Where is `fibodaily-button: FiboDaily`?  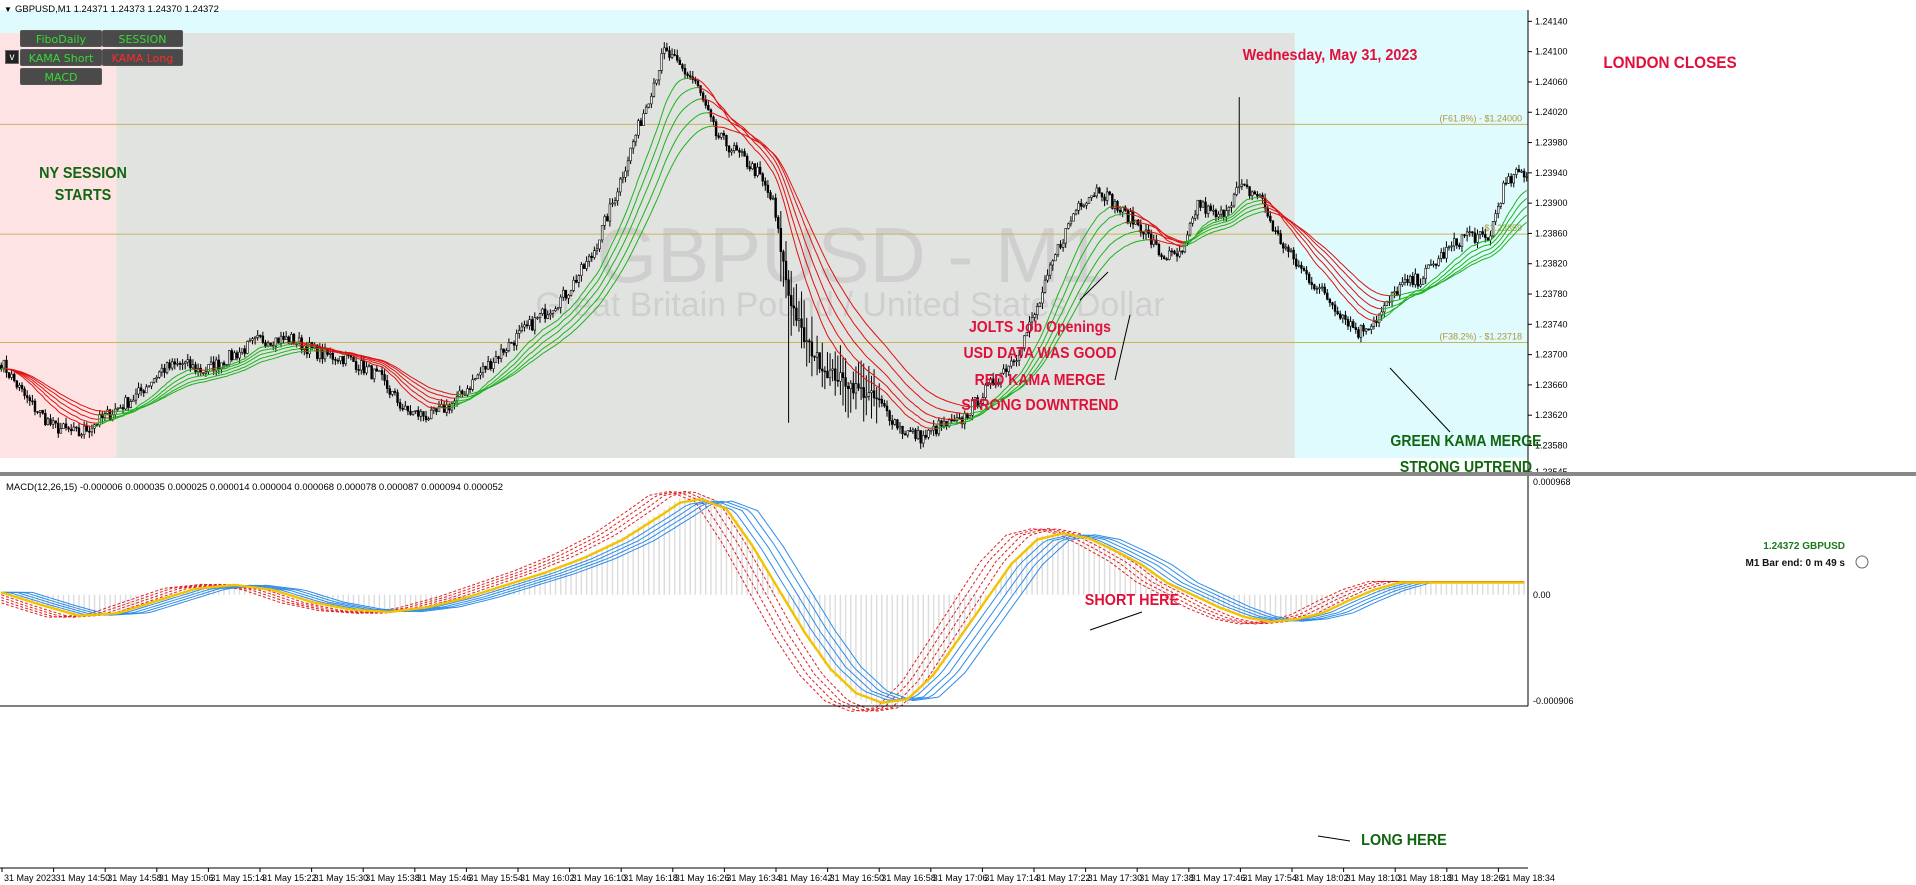 fibodaily-button: FiboDaily is located at coordinates (61, 38).